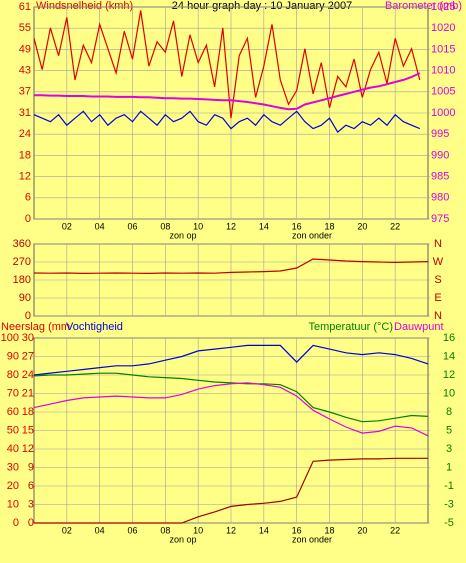 Image resolution: width=466 pixels, height=563 pixels. What do you see at coordinates (31, 467) in the screenshot?
I see `y3-tick-label: 9` at bounding box center [31, 467].